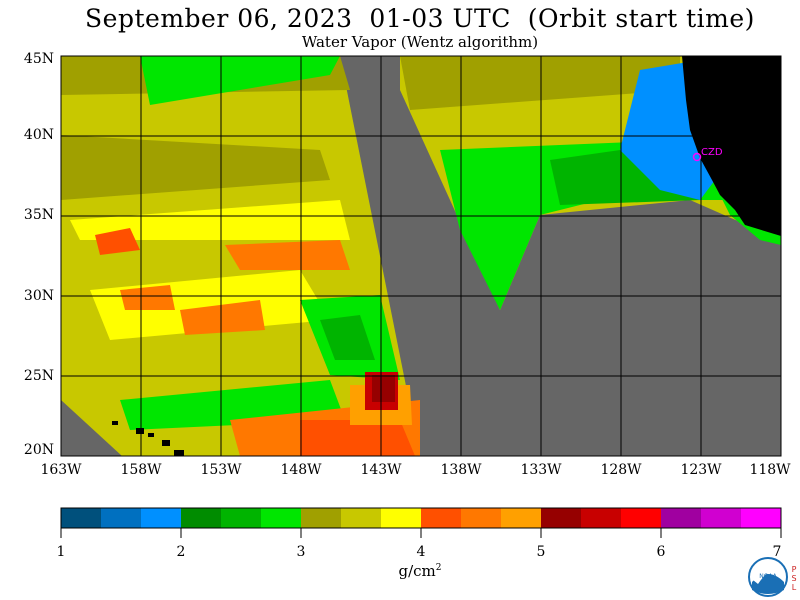  What do you see at coordinates (793, 578) in the screenshot?
I see `svg-text: PSL` at bounding box center [793, 578].